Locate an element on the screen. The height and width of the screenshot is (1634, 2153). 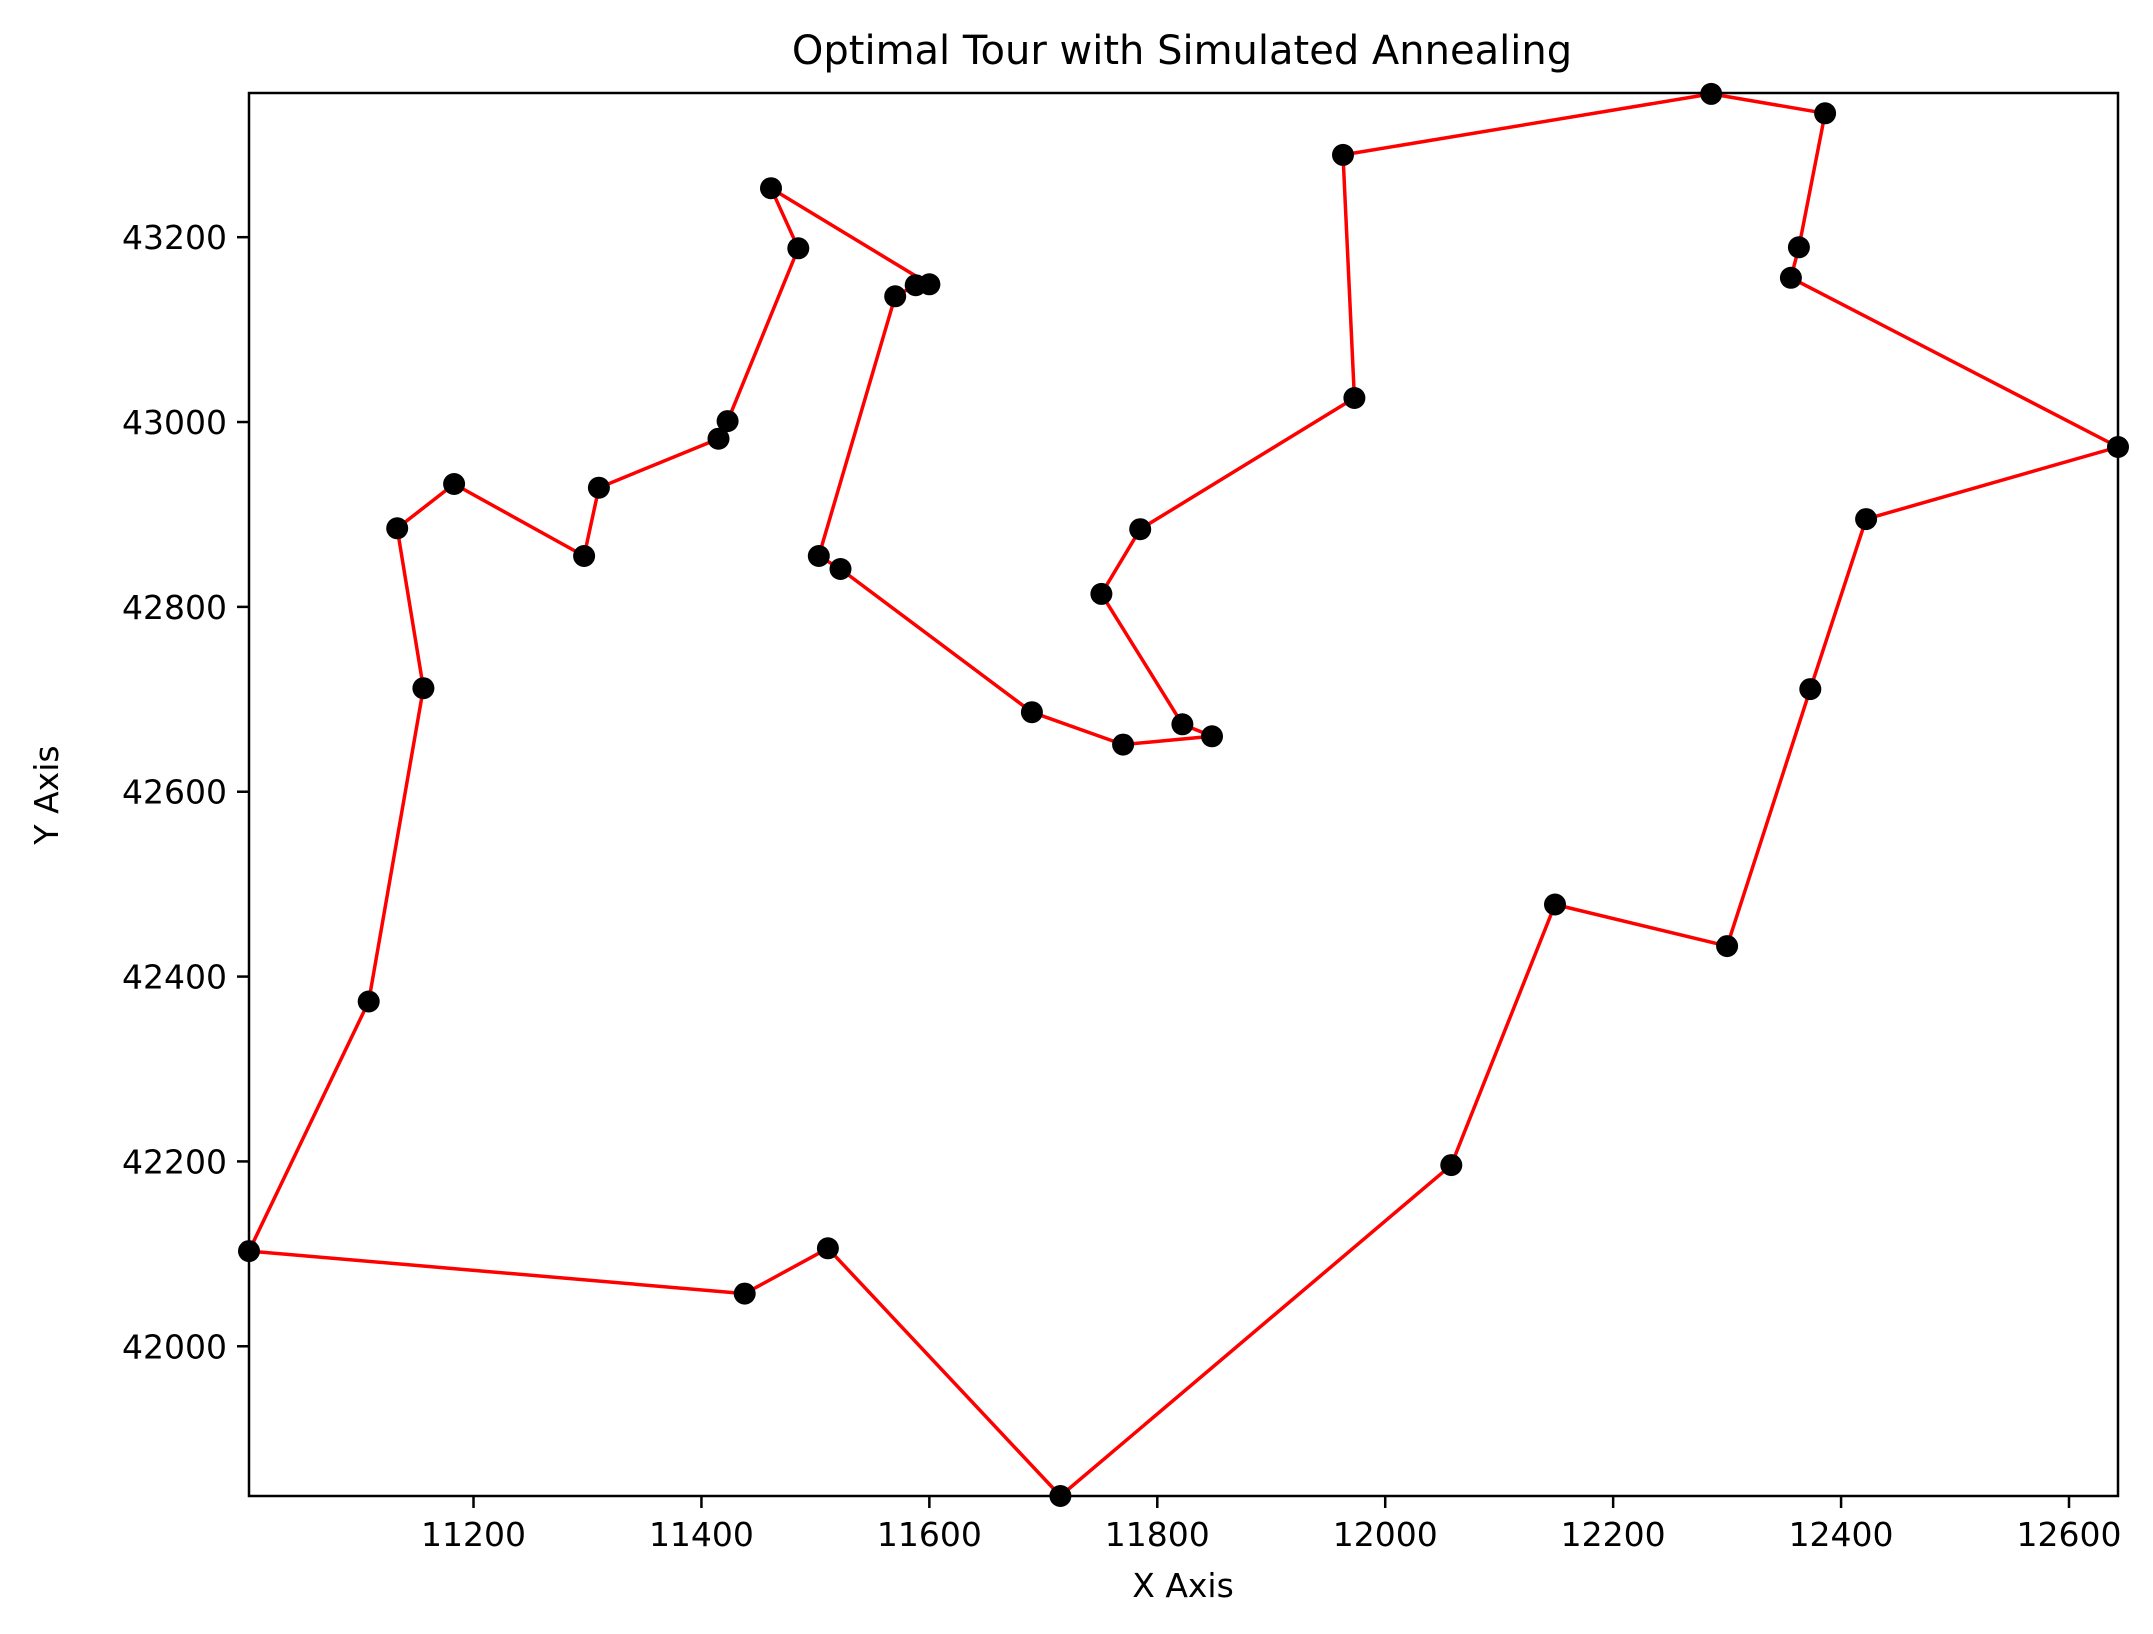
x-axis-label: X Axis is located at coordinates (1183, 1585).